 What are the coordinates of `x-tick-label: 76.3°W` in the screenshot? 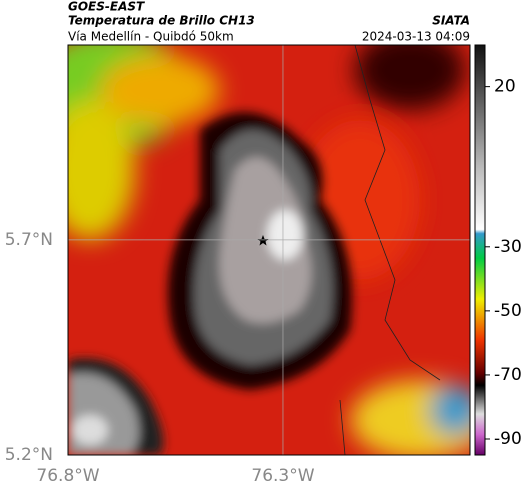 It's located at (282, 476).